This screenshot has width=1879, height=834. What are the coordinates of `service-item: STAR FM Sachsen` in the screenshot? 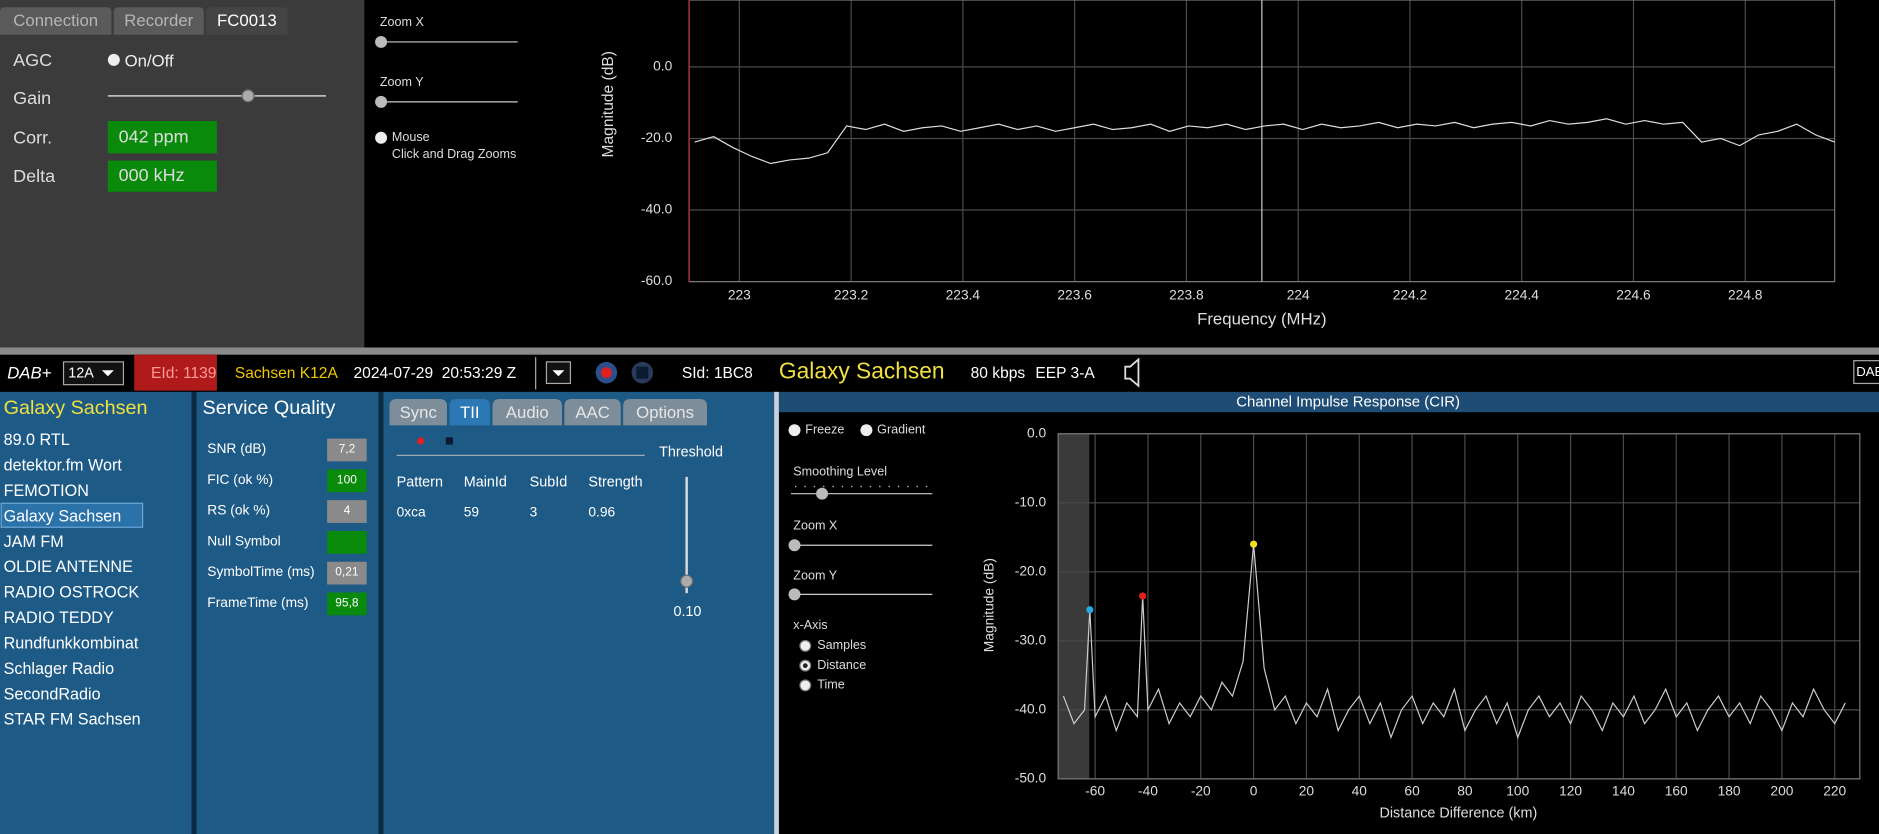 It's located at (72, 720).